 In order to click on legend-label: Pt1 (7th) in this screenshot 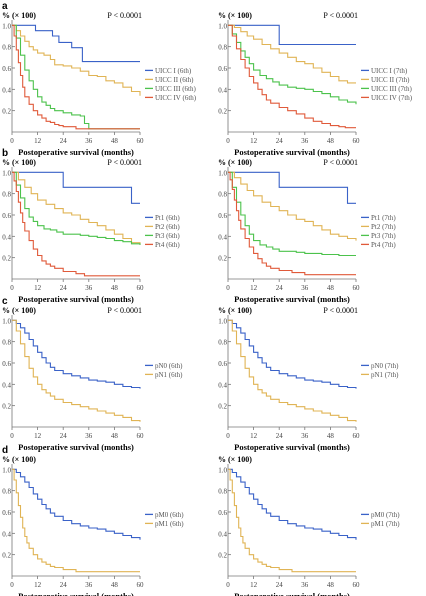, I will do `click(383, 218)`.